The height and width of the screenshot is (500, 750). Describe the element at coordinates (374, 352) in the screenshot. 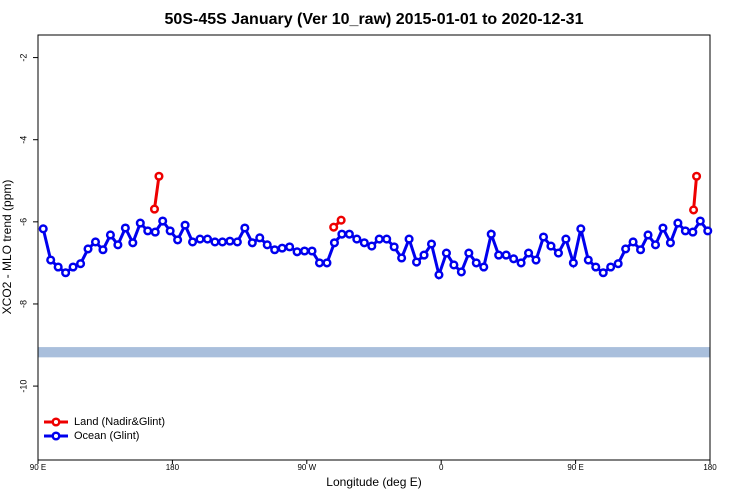

I see `band` at that location.